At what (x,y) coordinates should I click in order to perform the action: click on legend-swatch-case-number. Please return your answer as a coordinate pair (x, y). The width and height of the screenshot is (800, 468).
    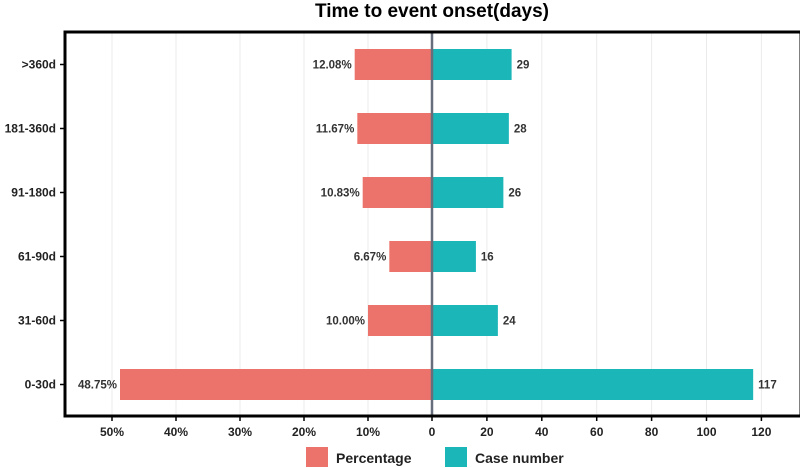
    Looking at the image, I should click on (456, 457).